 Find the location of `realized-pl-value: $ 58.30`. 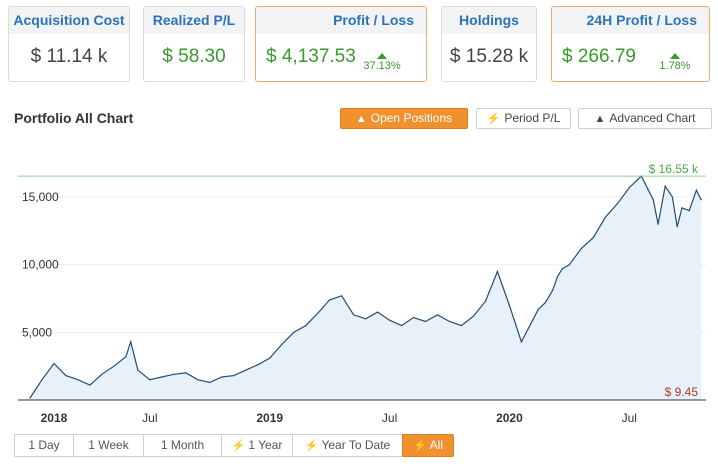

realized-pl-value: $ 58.30 is located at coordinates (194, 56).